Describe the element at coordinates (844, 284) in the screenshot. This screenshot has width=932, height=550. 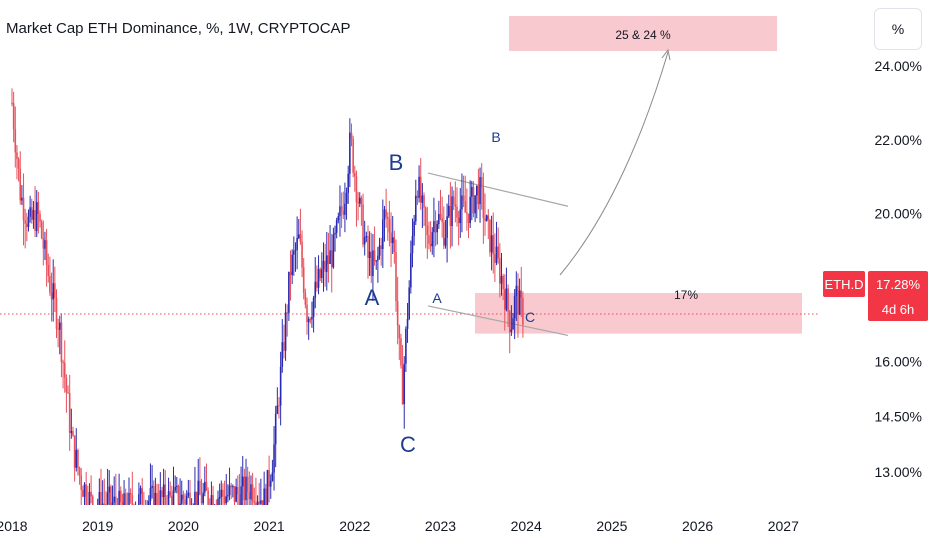
I see `symbol-badge: ETH.D` at that location.